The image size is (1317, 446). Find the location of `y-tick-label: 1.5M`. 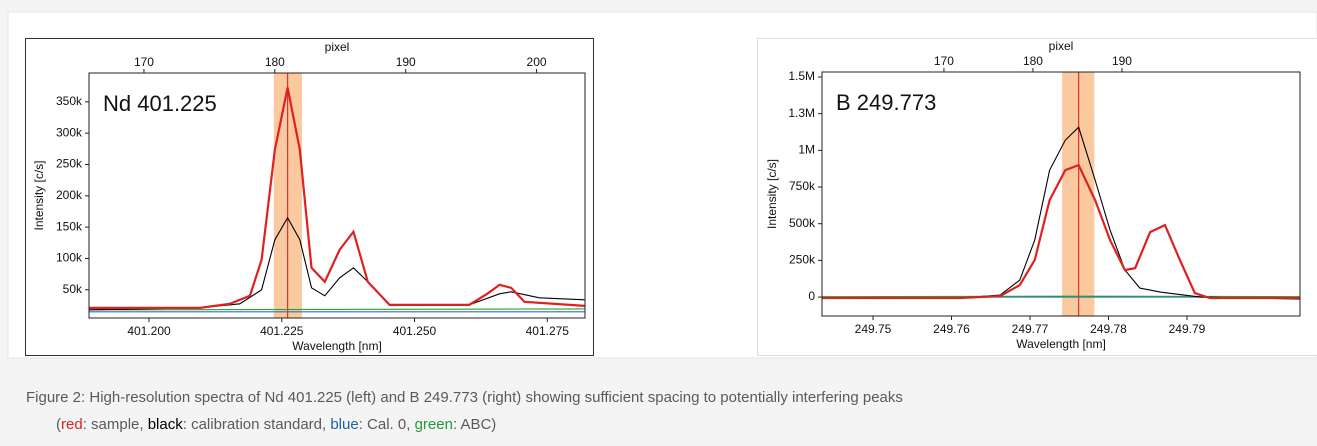

y-tick-label: 1.5M is located at coordinates (801, 76).